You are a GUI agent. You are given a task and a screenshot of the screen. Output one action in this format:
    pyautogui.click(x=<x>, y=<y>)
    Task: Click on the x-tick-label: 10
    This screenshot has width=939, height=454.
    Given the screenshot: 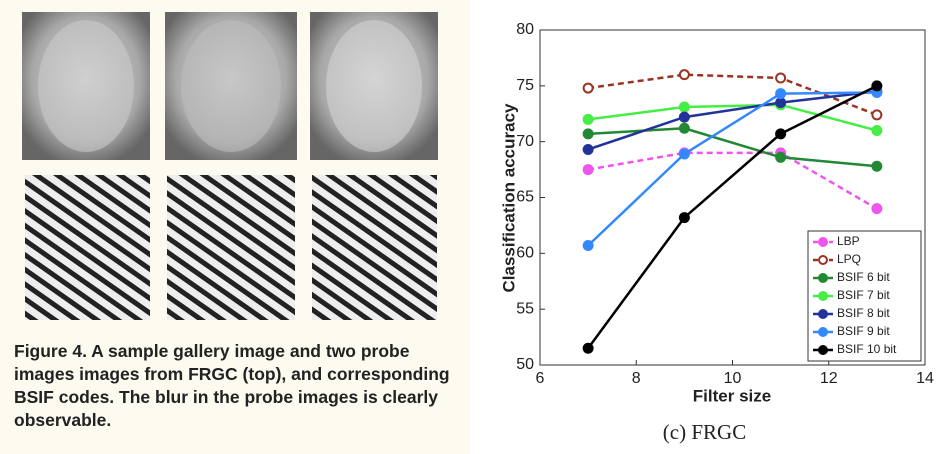 What is the action you would take?
    pyautogui.click(x=733, y=378)
    